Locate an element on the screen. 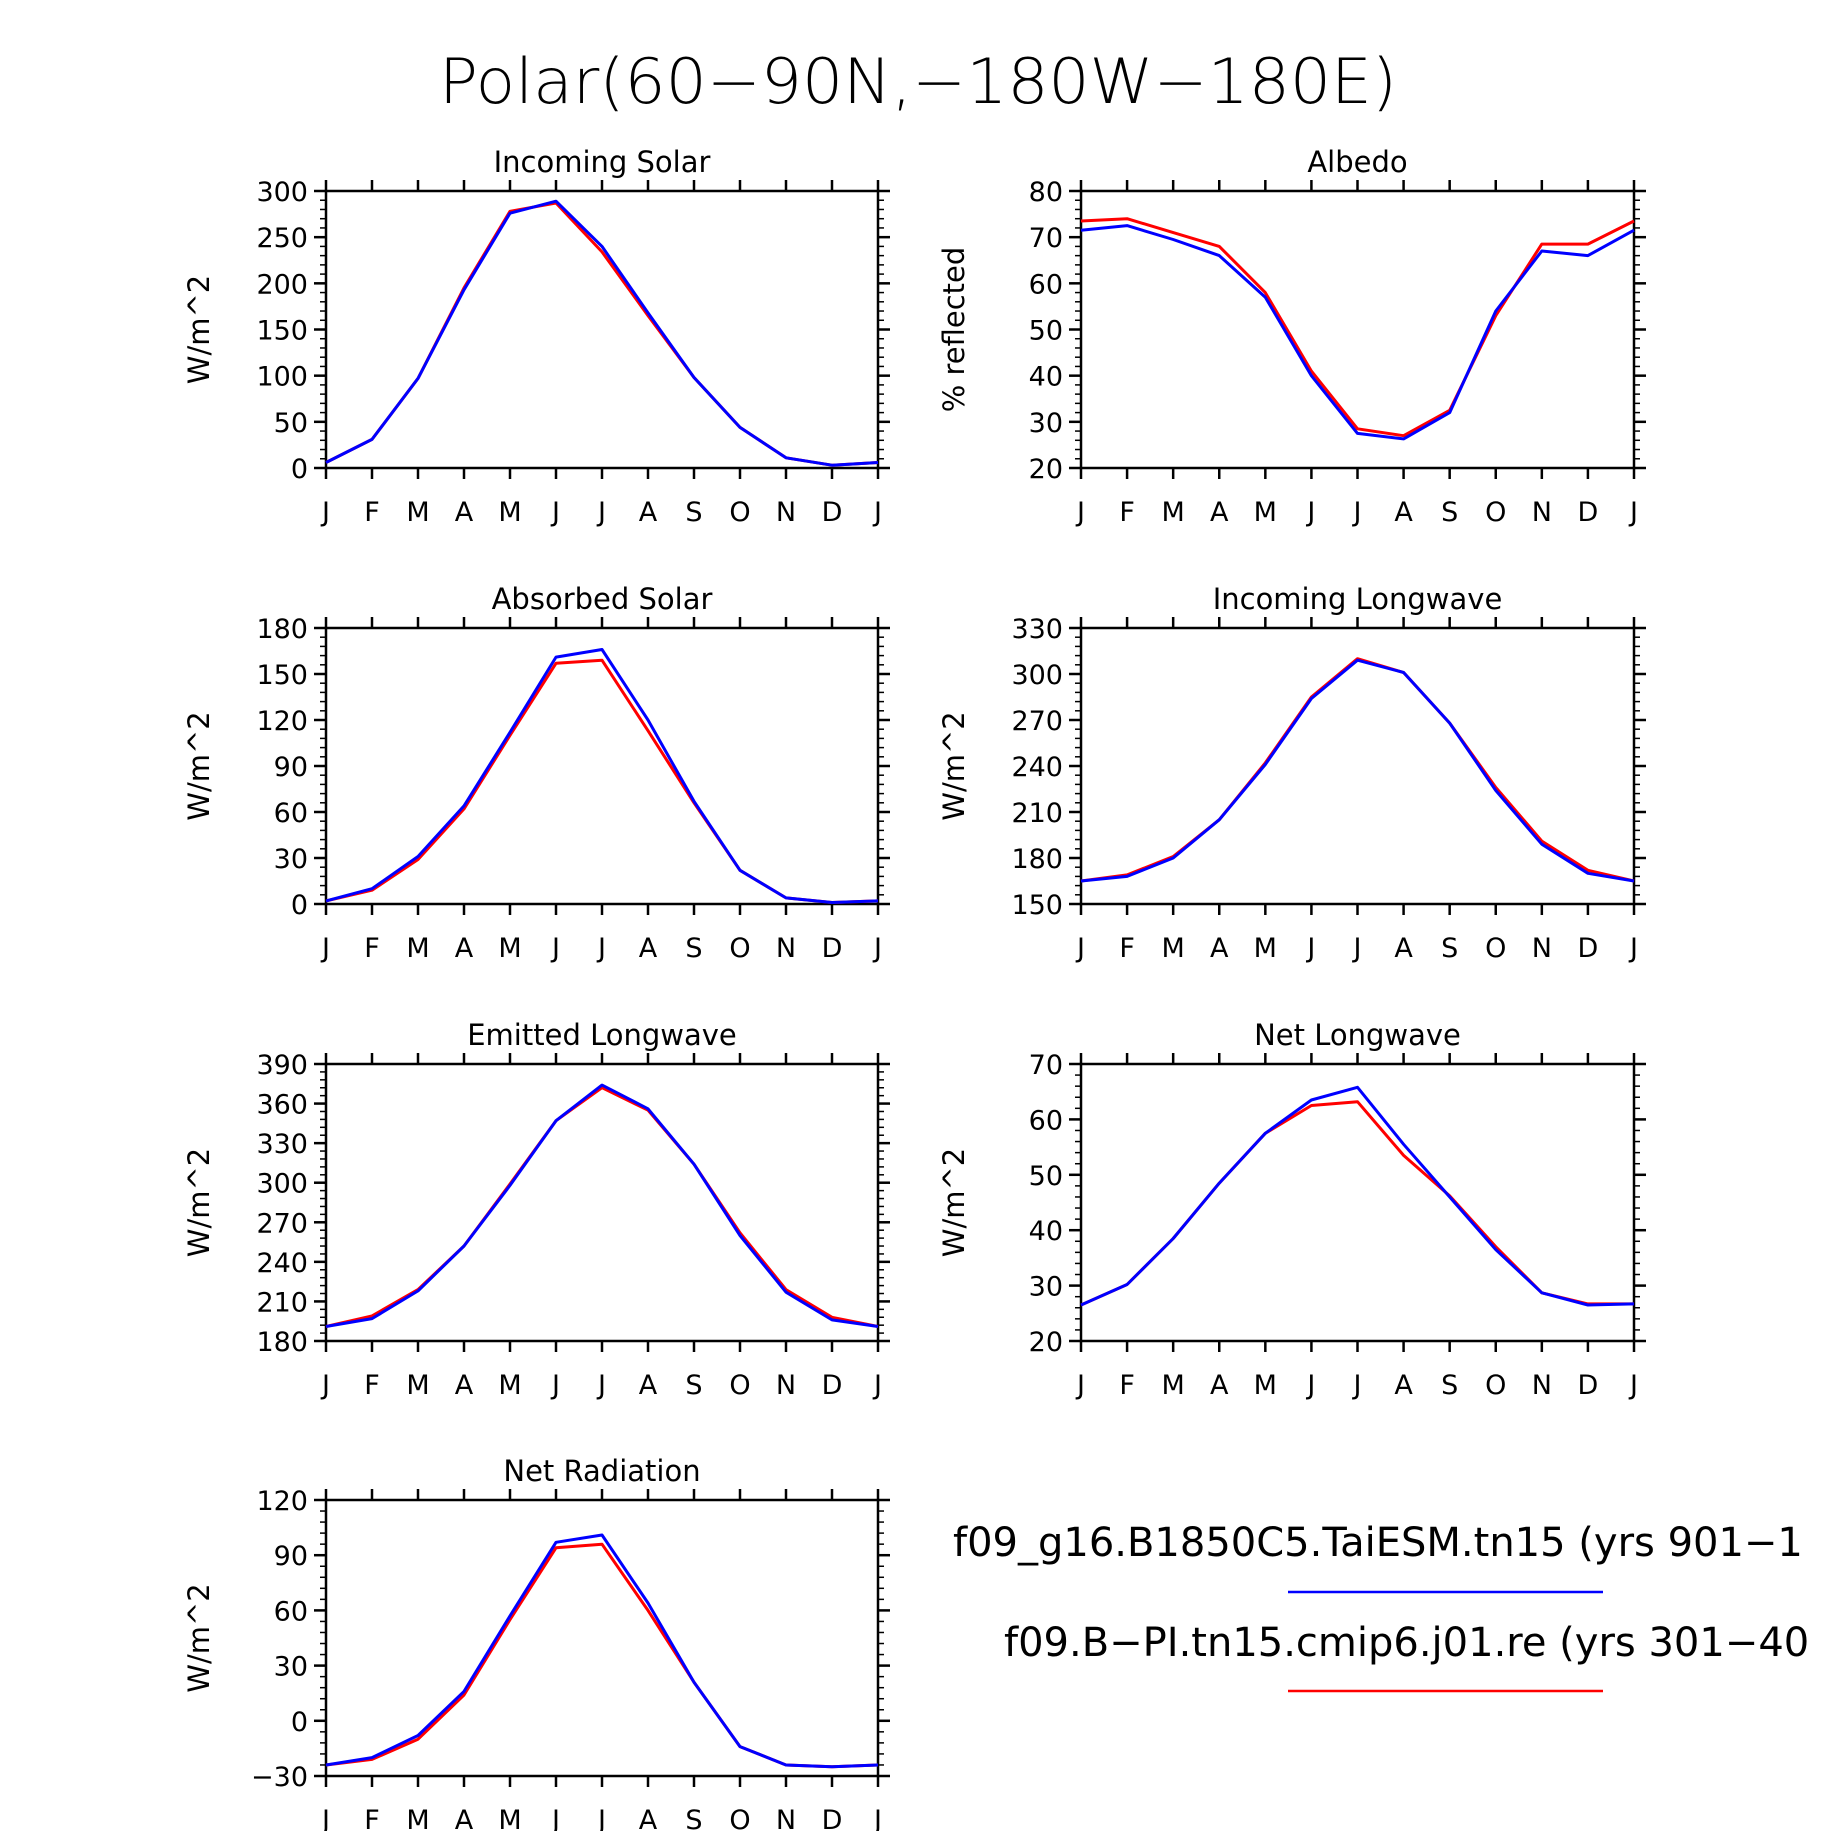 Image resolution: width=1836 pixels, height=1831 pixels. panel-title: Albedo is located at coordinates (1357, 162).